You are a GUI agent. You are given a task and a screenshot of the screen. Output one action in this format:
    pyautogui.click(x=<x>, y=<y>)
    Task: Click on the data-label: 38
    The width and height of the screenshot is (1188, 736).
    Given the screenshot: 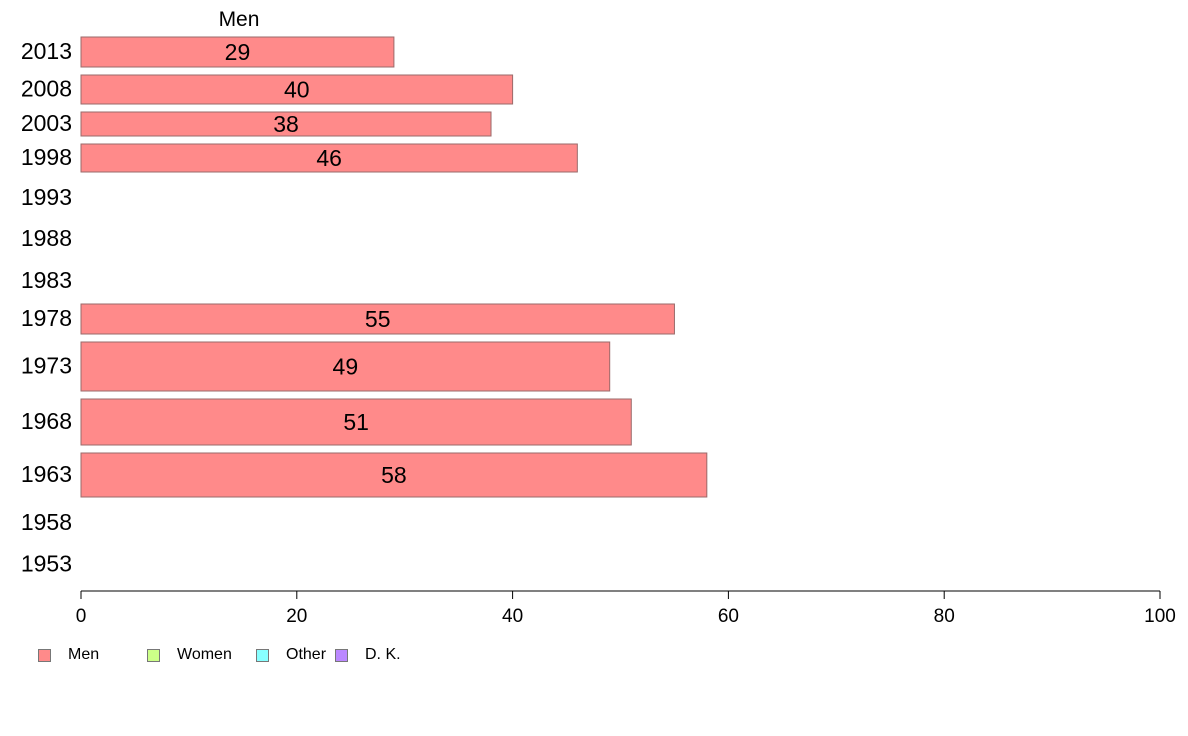 What is the action you would take?
    pyautogui.click(x=286, y=124)
    